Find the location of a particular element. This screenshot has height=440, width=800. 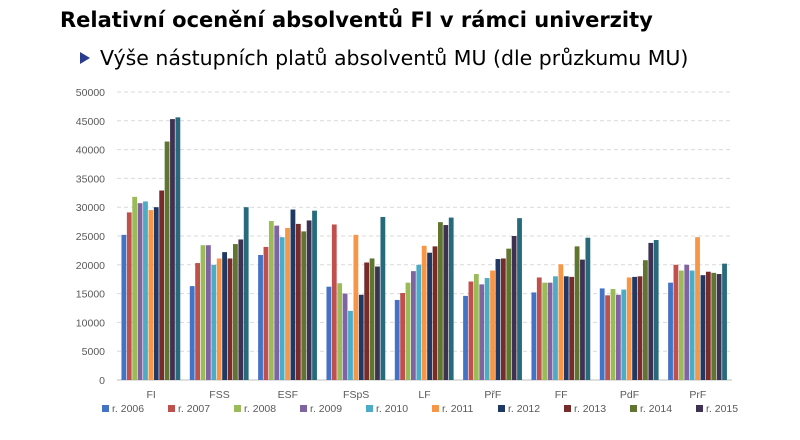

y-tick-label: 45000 is located at coordinates (90, 122).